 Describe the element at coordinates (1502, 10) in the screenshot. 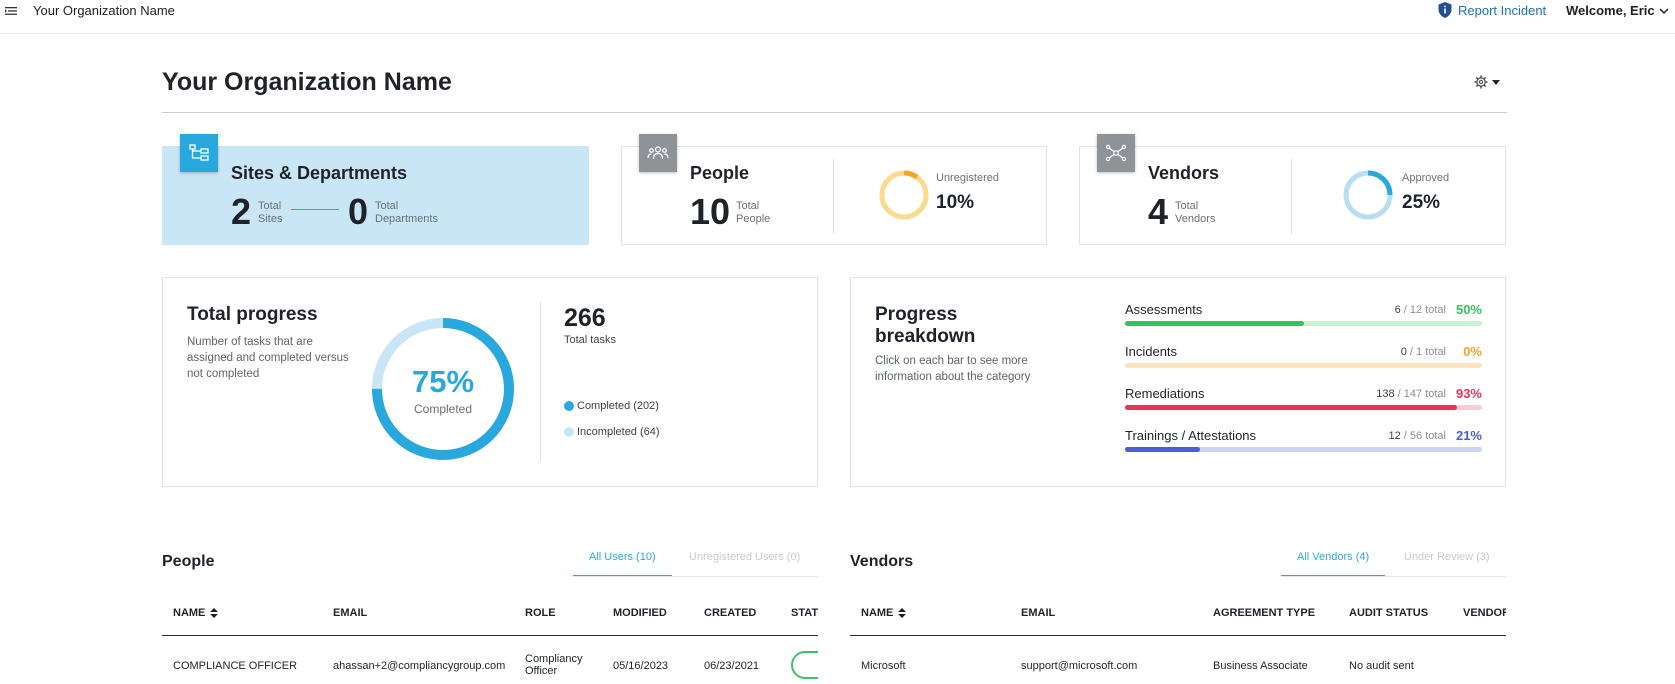

I see `report-incident-label: Report Incident` at that location.